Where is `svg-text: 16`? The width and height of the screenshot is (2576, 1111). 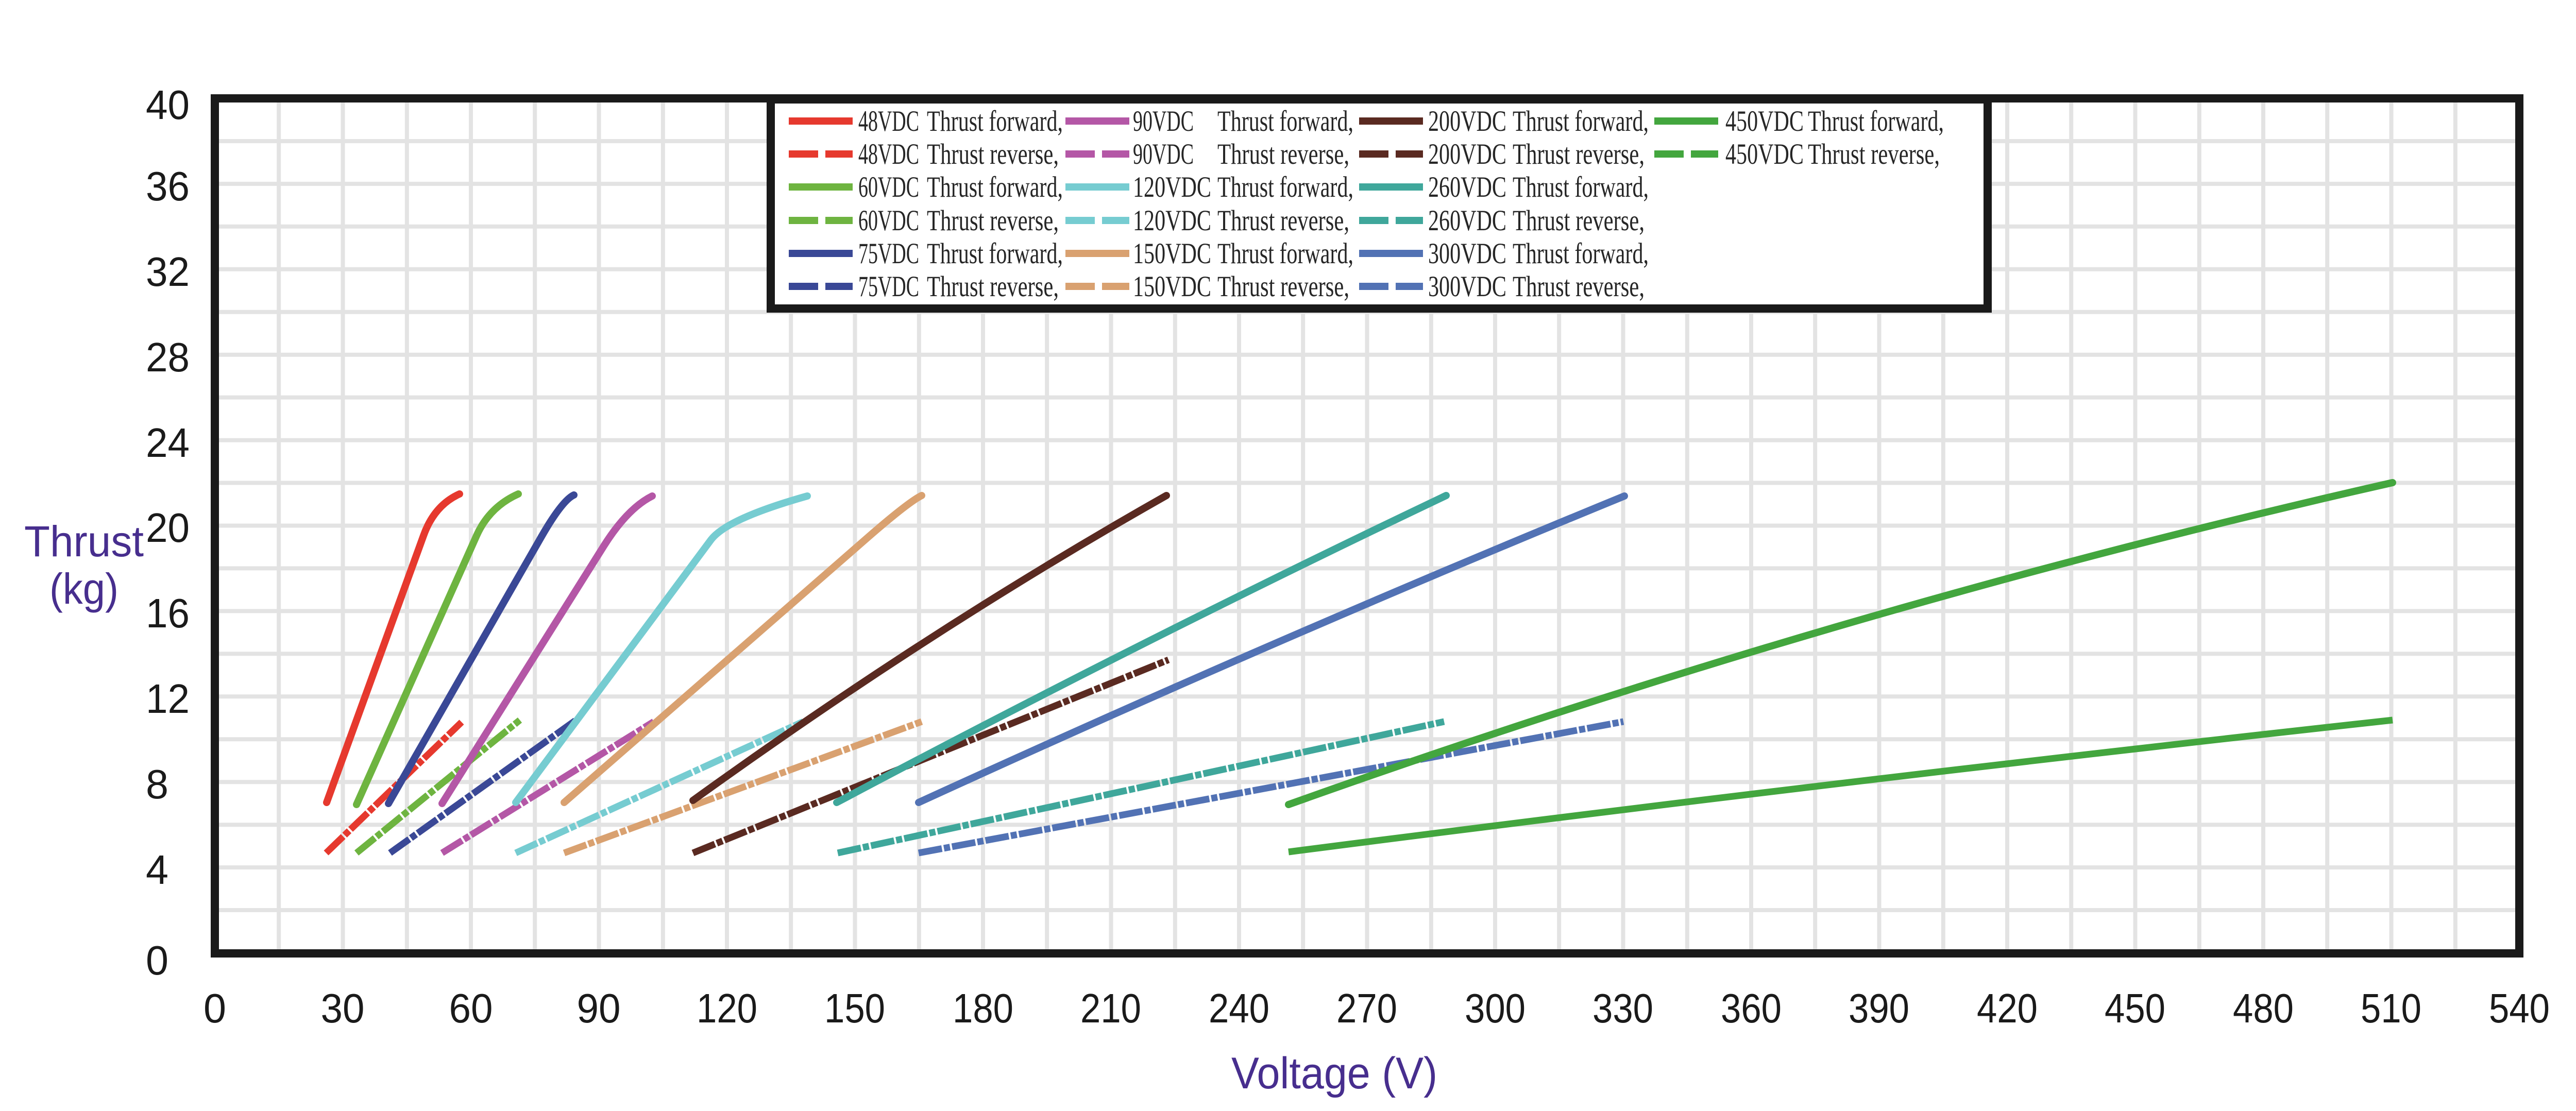
svg-text: 16 is located at coordinates (168, 613).